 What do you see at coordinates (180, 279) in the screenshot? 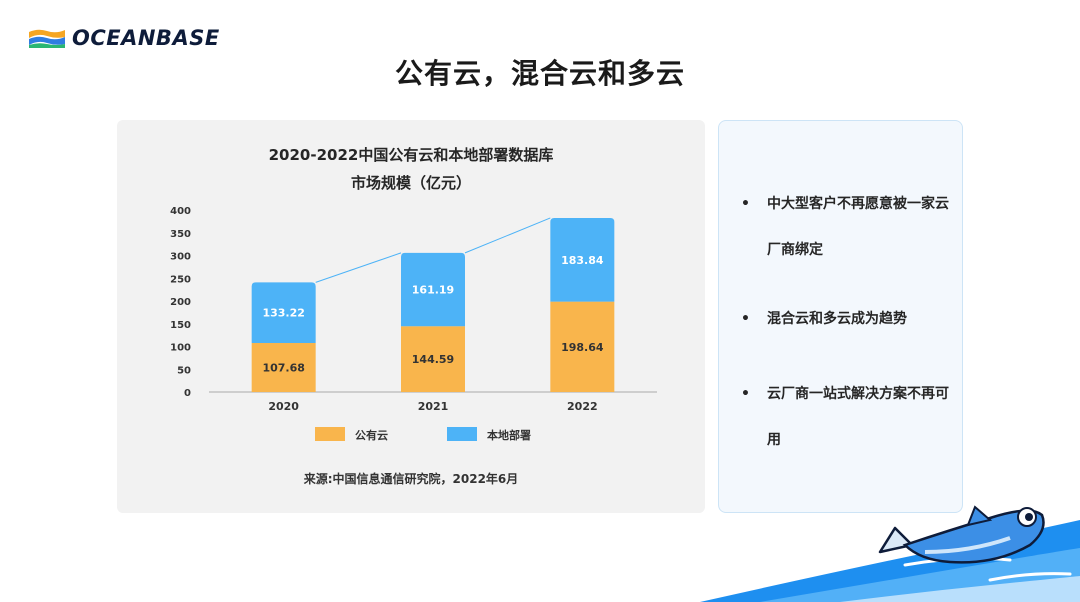
I see `y-tick-label: 250` at bounding box center [180, 279].